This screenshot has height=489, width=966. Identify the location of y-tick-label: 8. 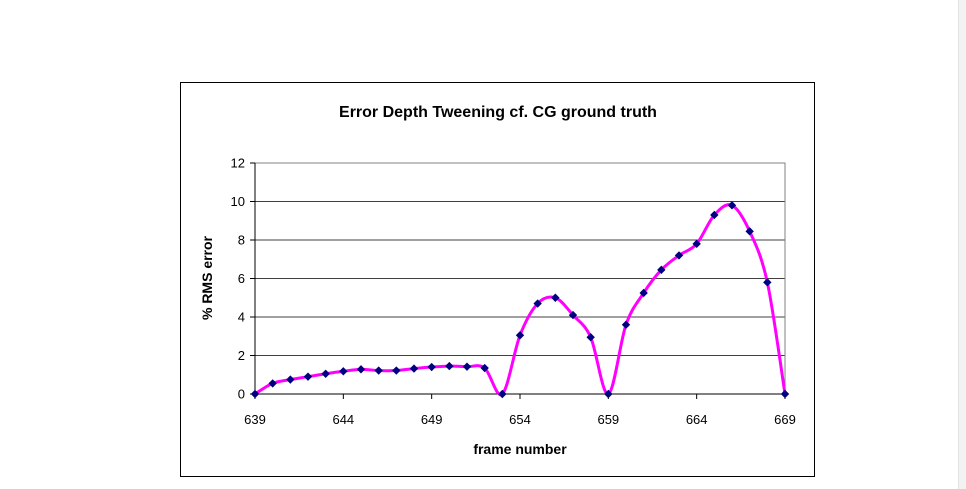
(241, 240).